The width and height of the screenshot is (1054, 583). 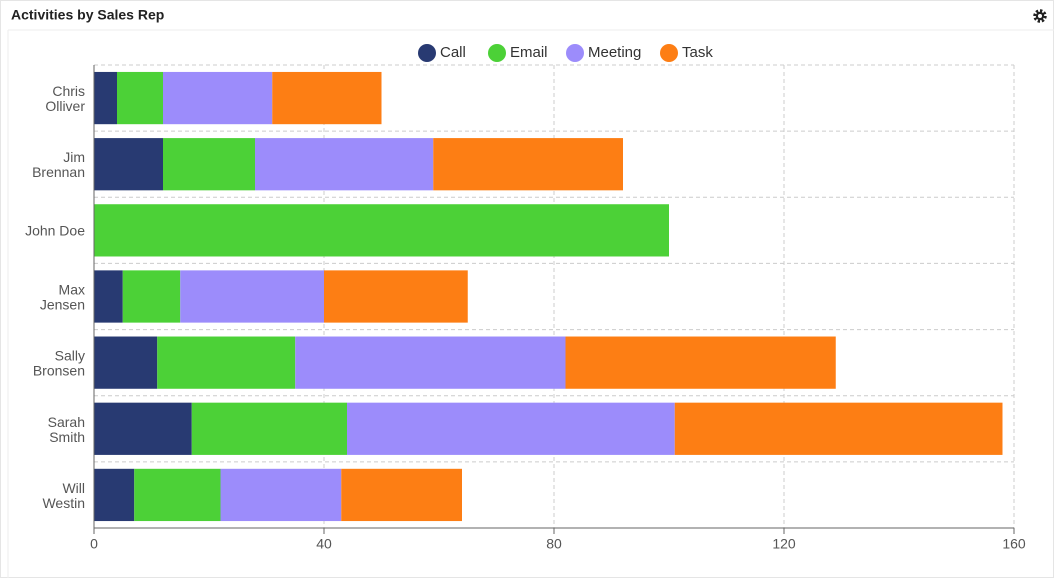 I want to click on x-tick-label: 80, so click(x=554, y=544).